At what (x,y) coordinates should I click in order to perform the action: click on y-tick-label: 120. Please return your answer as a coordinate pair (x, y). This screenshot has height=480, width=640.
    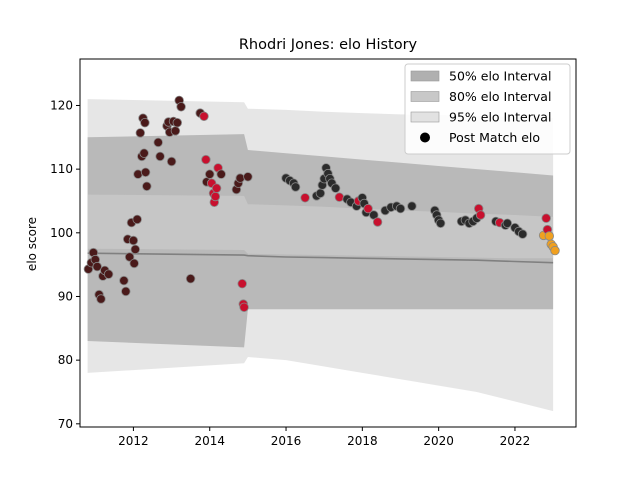
    Looking at the image, I should click on (61, 105).